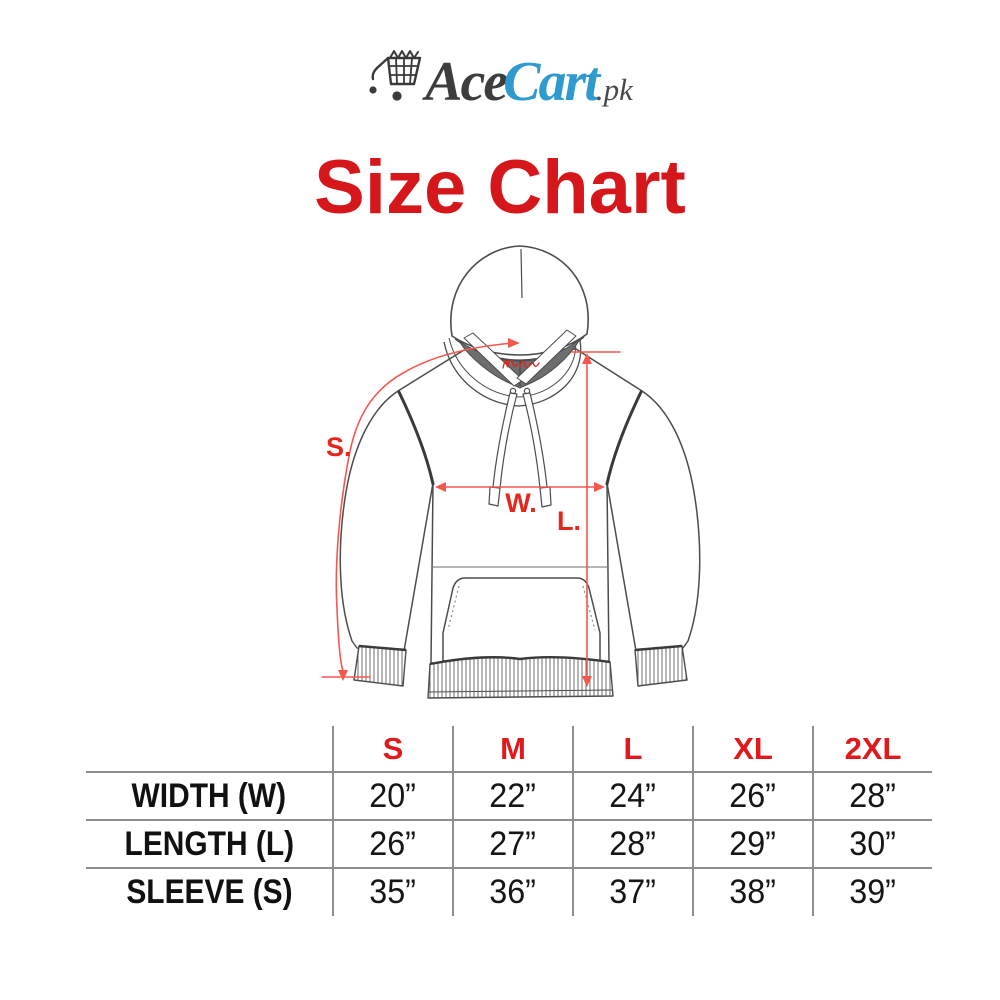 This screenshot has height=1000, width=1000. What do you see at coordinates (521, 619) in the screenshot?
I see `kangaroo-pocket` at bounding box center [521, 619].